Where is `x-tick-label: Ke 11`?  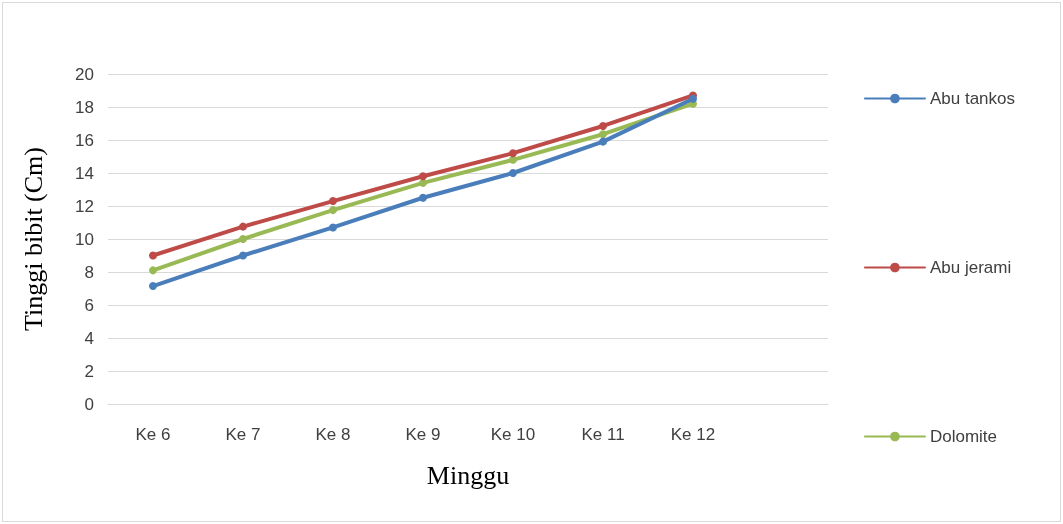
x-tick-label: Ke 11 is located at coordinates (603, 434).